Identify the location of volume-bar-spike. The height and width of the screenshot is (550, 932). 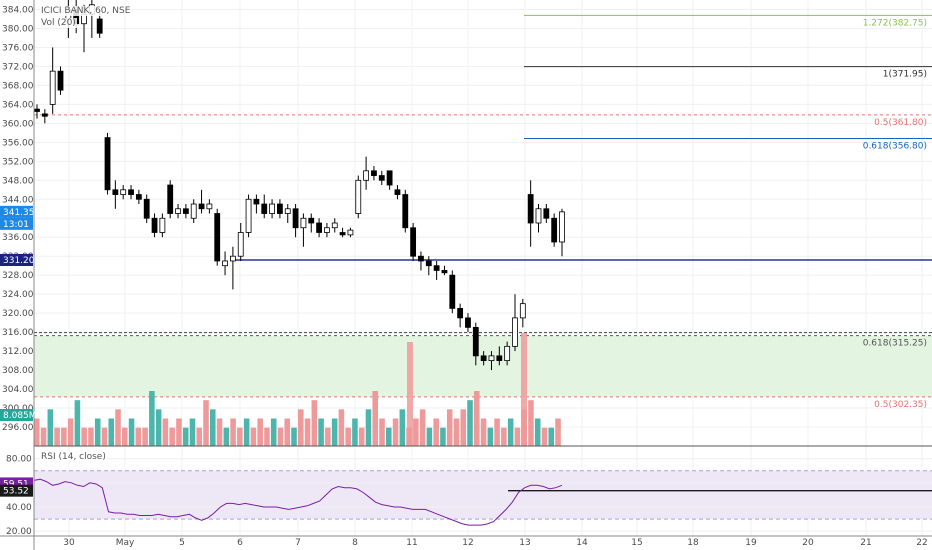
(410, 394).